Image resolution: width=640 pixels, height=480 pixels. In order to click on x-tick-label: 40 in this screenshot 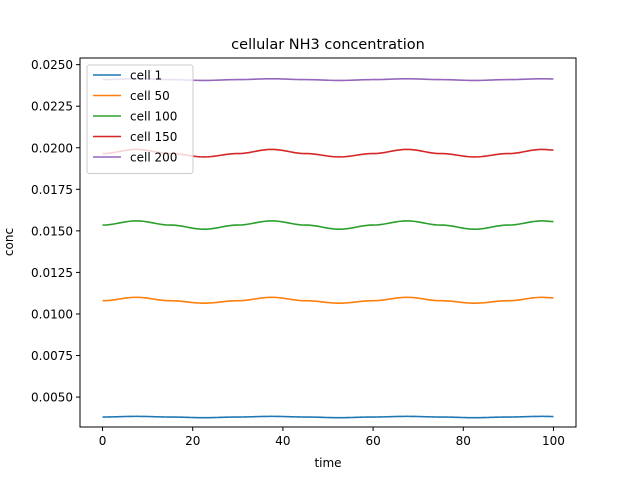, I will do `click(282, 441)`.